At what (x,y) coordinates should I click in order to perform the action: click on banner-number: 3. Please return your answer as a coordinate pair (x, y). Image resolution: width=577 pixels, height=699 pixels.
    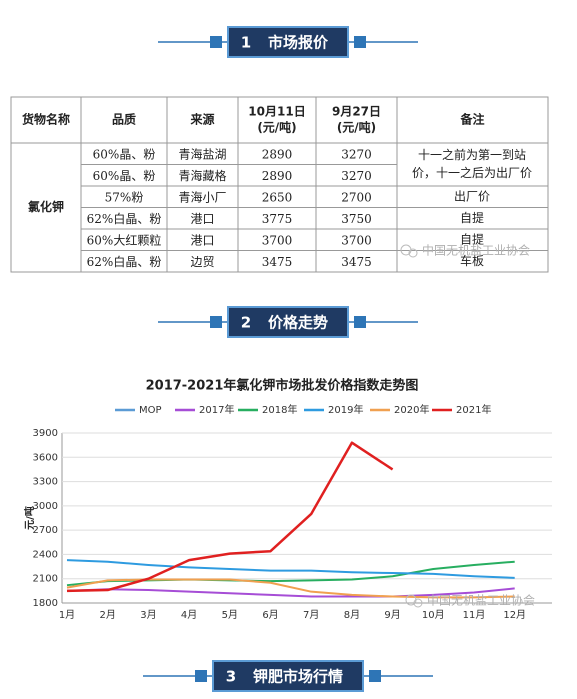
    Looking at the image, I should click on (231, 677).